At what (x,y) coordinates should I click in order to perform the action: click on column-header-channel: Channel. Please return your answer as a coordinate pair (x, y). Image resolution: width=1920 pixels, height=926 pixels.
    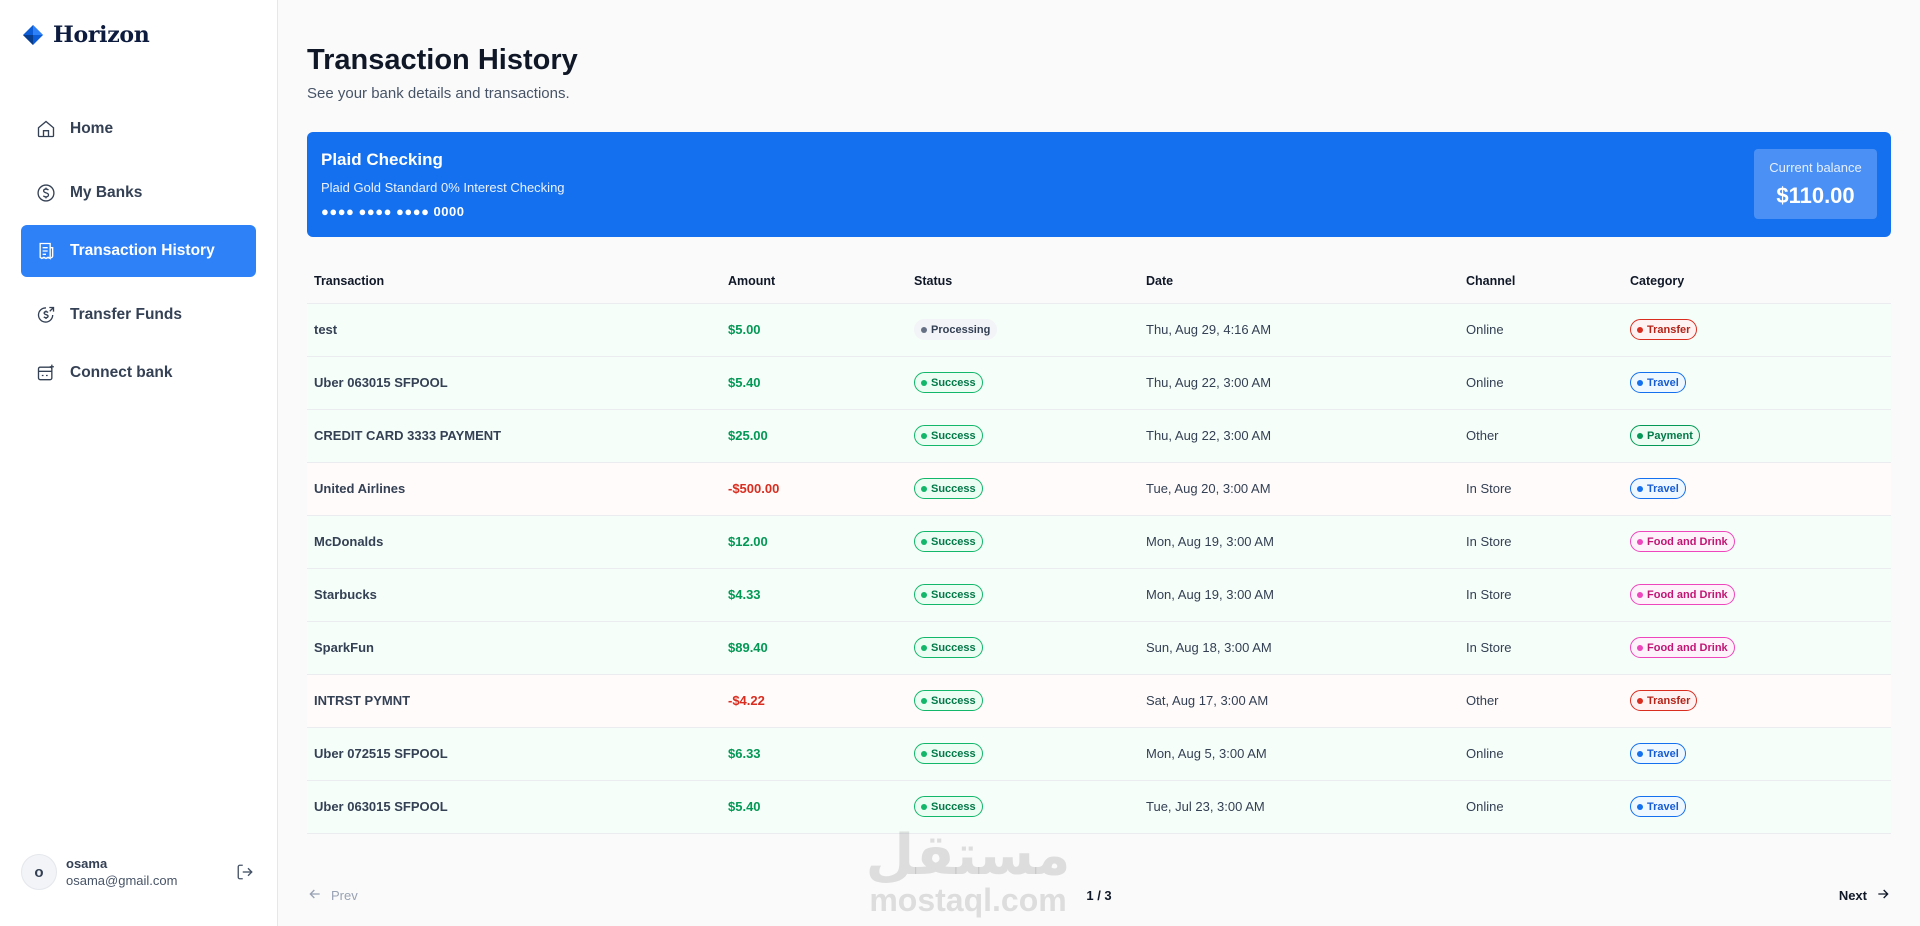
    Looking at the image, I should click on (1541, 282).